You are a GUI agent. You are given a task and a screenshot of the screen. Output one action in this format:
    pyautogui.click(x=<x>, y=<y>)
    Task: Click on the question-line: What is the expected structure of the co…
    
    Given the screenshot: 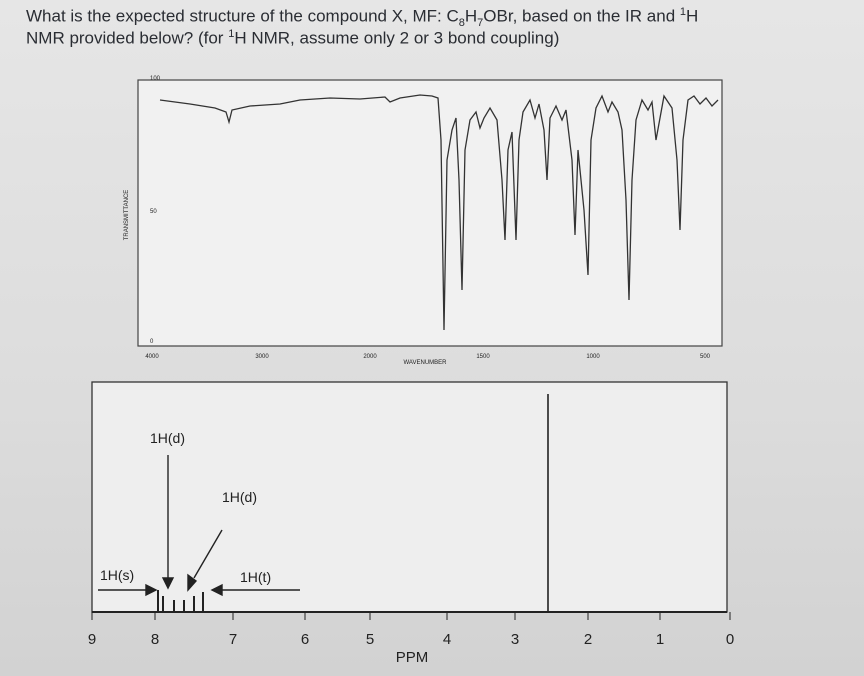 What is the action you would take?
    pyautogui.click(x=362, y=17)
    